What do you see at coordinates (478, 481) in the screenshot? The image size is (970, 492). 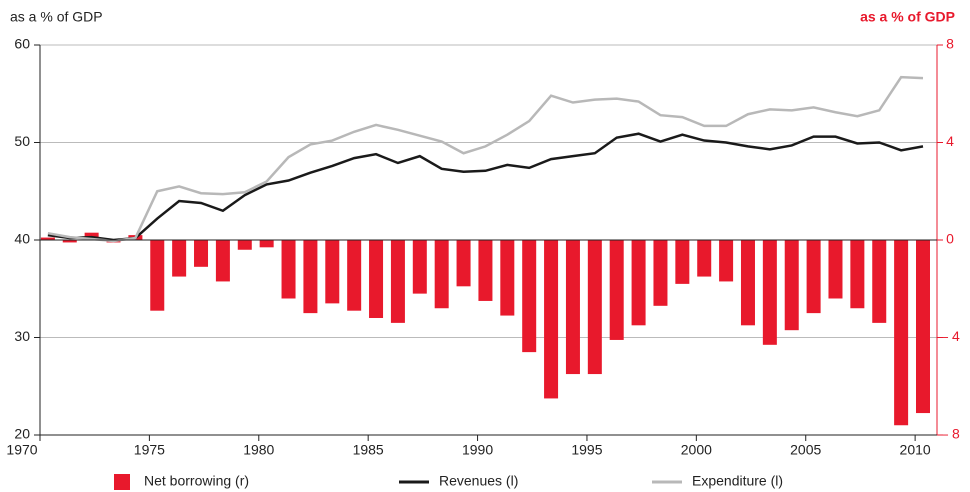 I see `legend-label: Revenues (l)` at bounding box center [478, 481].